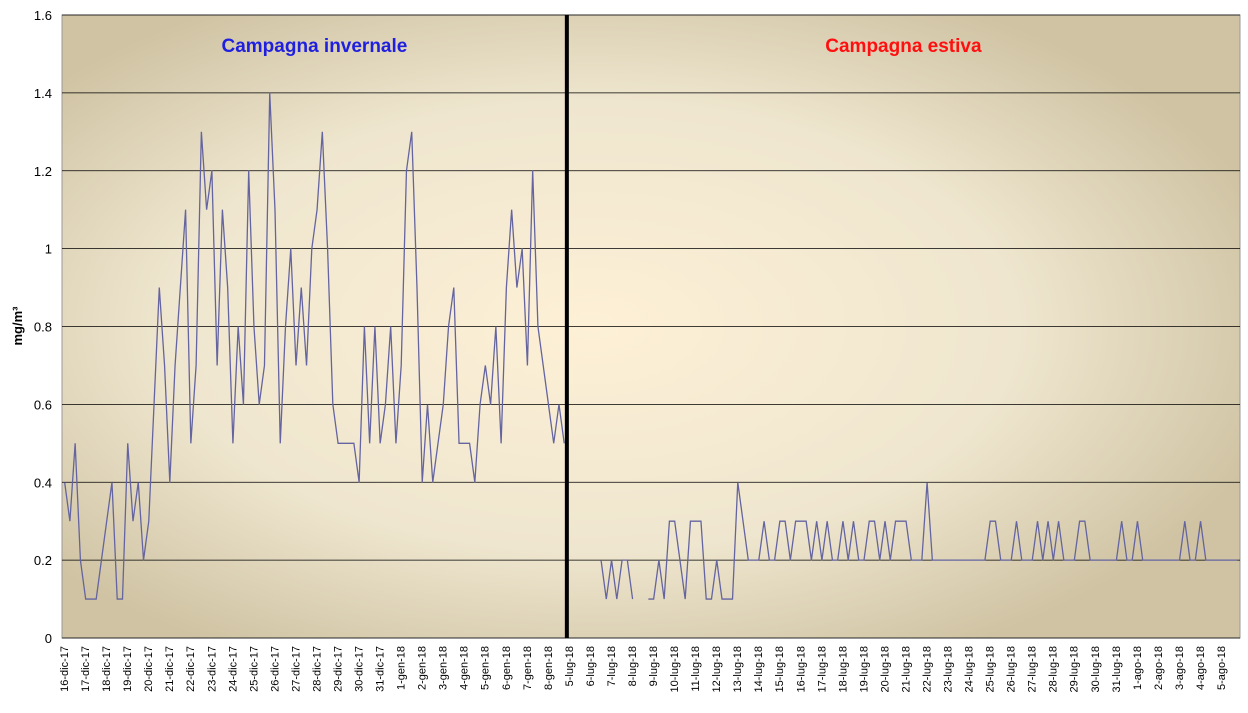  I want to click on x-tick-label: 30-lug-18, so click(1096, 669).